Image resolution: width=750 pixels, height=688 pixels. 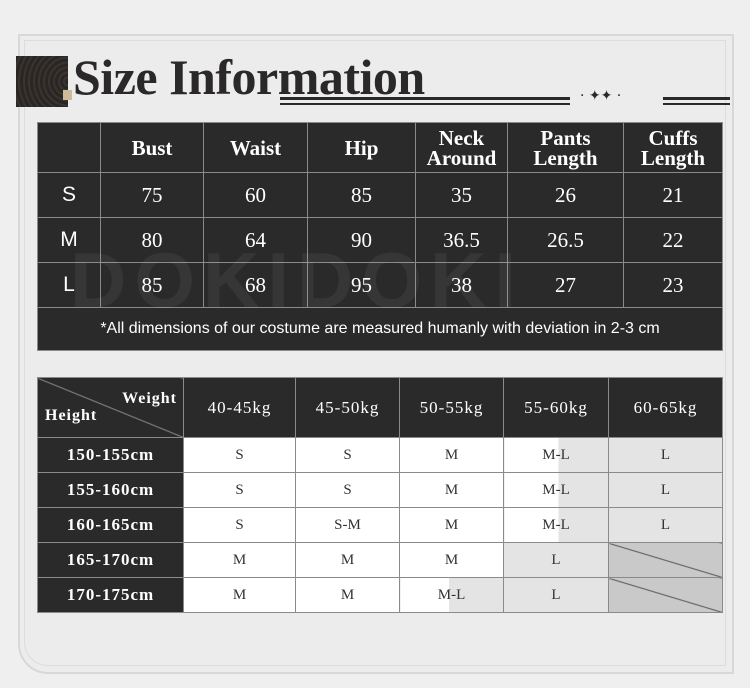 I want to click on height-label: 160-165cm, so click(x=110, y=525).